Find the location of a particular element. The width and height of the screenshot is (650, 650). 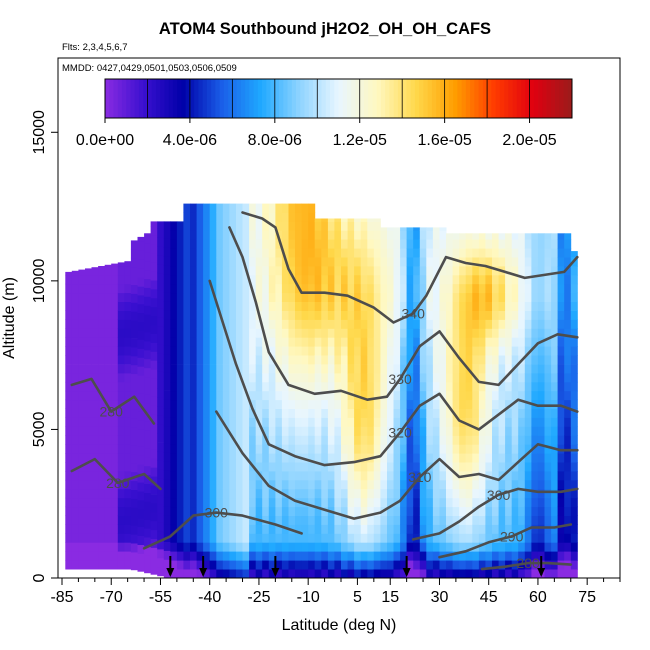

y-tick-label: 10000 is located at coordinates (39, 281).